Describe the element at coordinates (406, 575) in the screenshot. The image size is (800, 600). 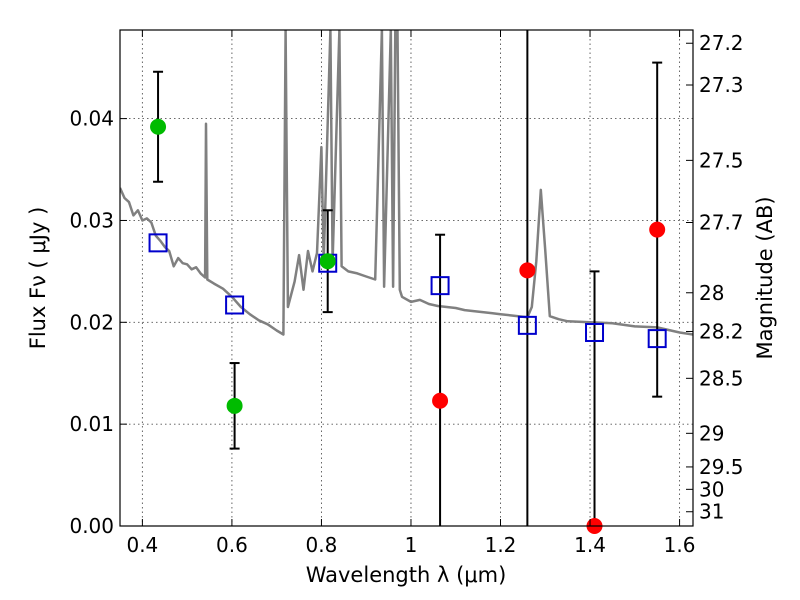
I see `x-axis-title: Wavelength λ (μm)` at that location.